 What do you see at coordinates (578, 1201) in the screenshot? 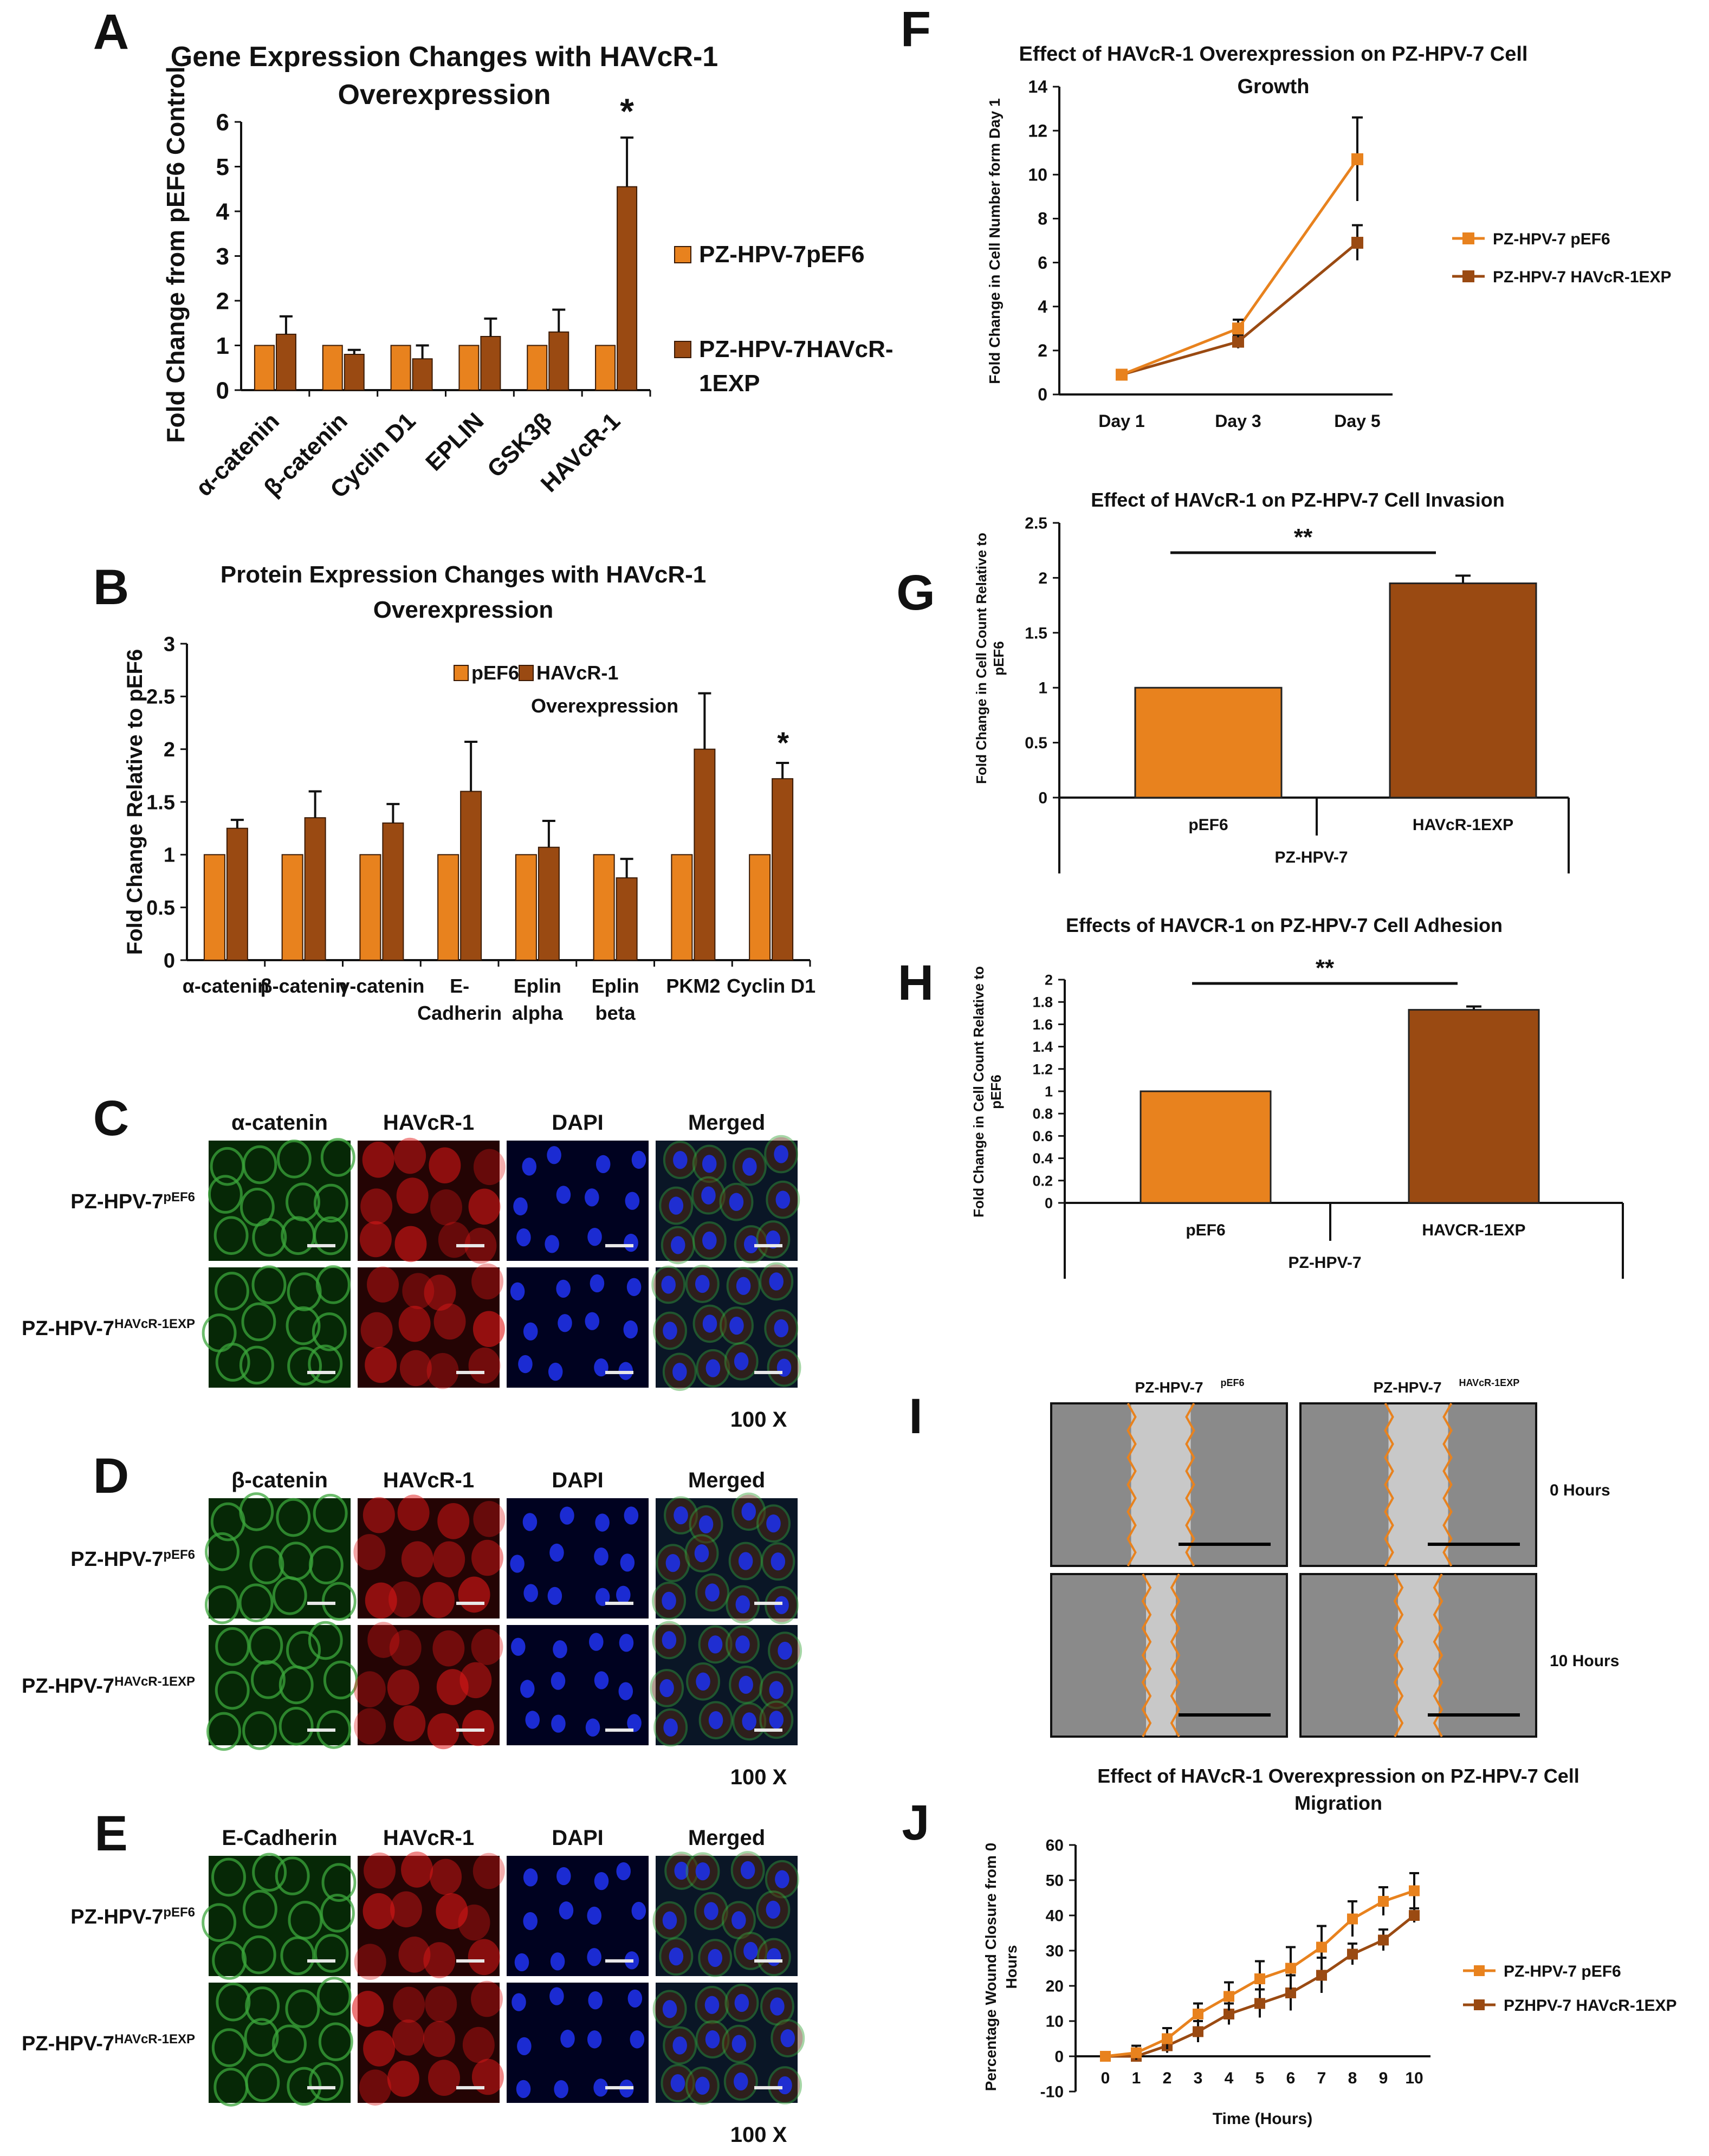
I see `panel-c-micrograph-blue` at bounding box center [578, 1201].